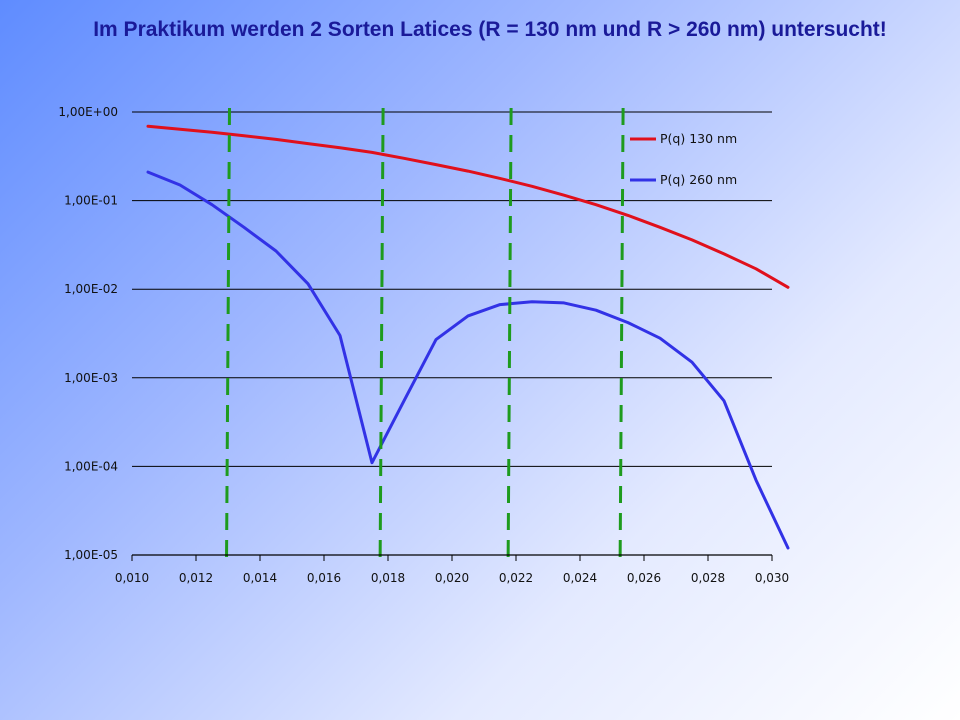 Image resolution: width=960 pixels, height=720 pixels. I want to click on x-tick-label: 0,024, so click(580, 578).